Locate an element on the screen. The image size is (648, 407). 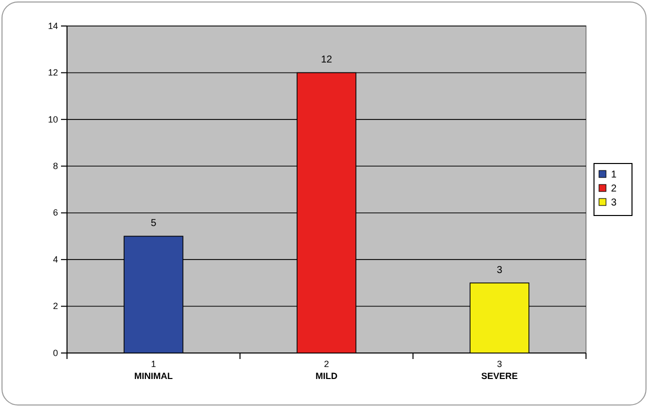
y-tick-label: 0 is located at coordinates (55, 353).